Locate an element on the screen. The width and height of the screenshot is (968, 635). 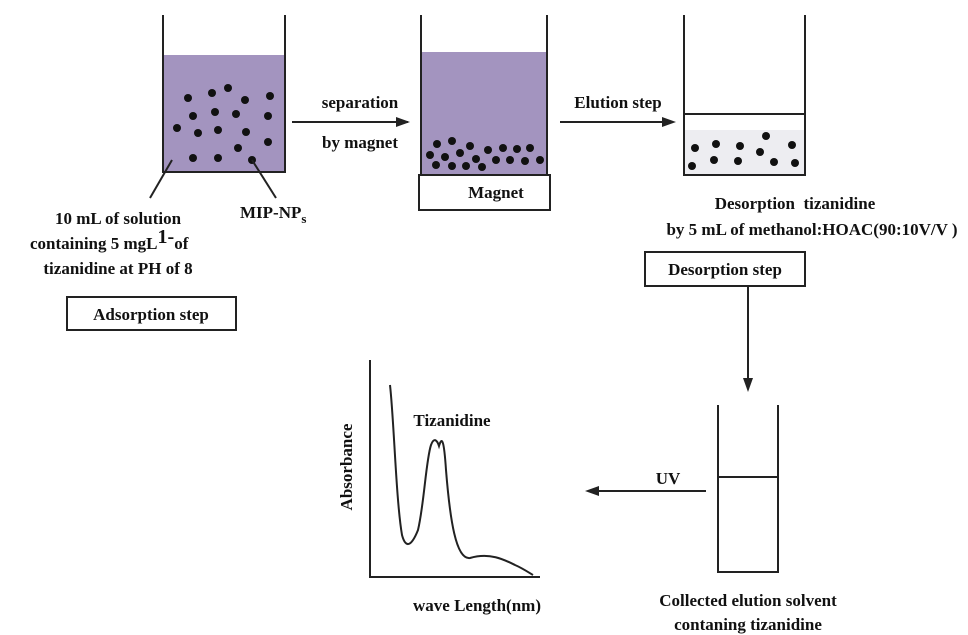
step-label: Adsorption step is located at coordinates (151, 314).